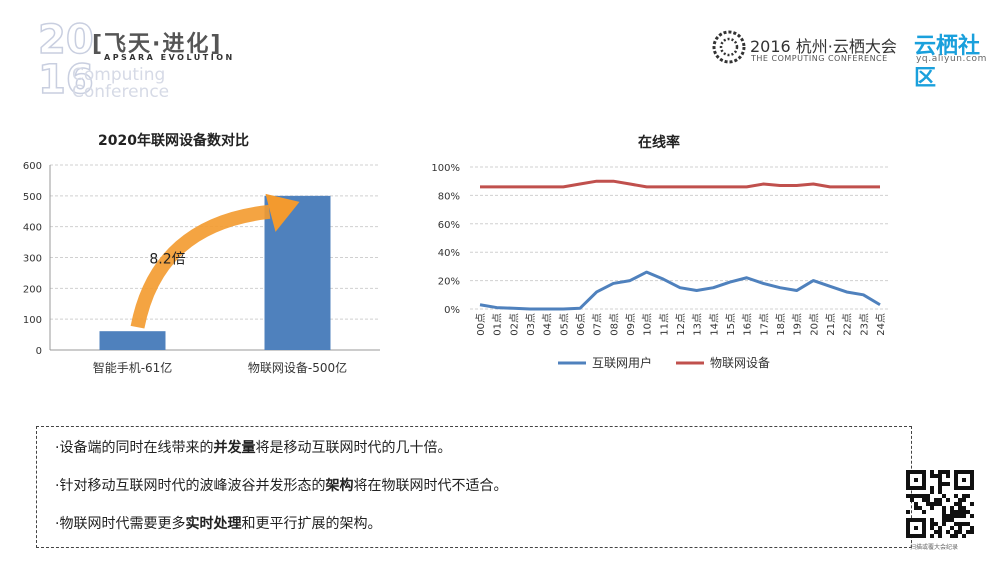 This screenshot has width=1000, height=563. Describe the element at coordinates (934, 547) in the screenshot. I see `qr-caption: 扫描或覆大会纪录` at that location.